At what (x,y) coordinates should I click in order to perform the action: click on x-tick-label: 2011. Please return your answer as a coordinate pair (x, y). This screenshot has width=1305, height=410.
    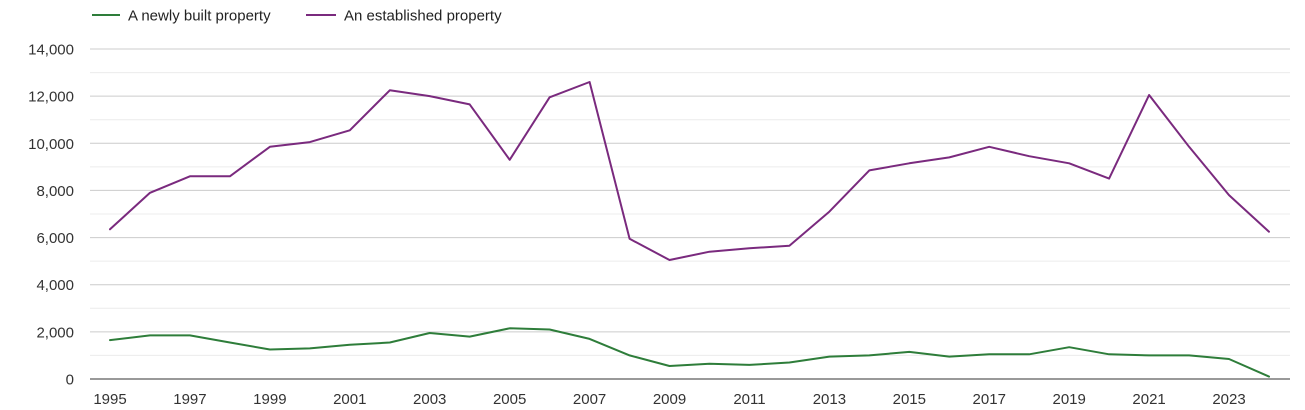
    Looking at the image, I should click on (749, 399).